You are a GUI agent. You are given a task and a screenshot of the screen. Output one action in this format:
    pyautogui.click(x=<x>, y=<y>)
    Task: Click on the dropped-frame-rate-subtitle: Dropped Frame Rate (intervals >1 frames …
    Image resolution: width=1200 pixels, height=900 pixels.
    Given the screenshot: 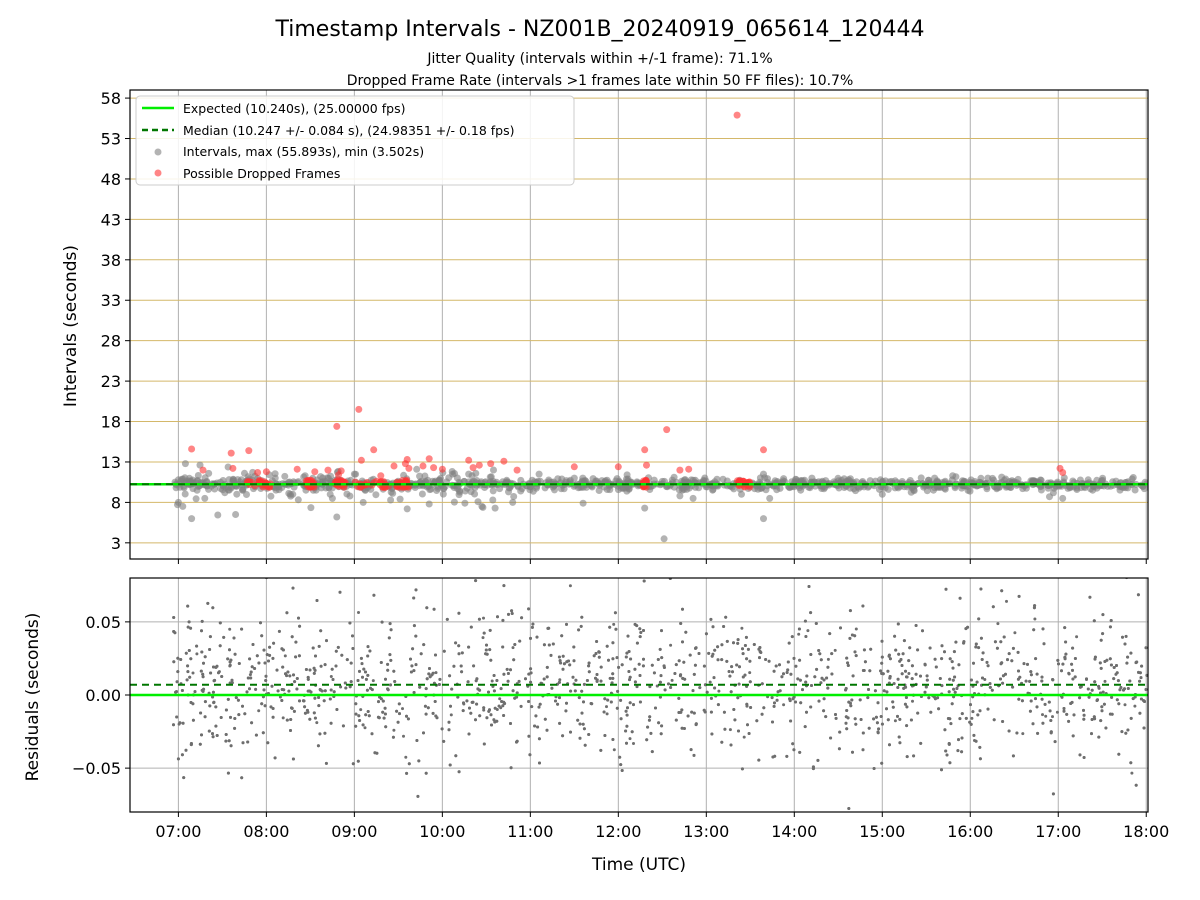 What is the action you would take?
    pyautogui.click(x=600, y=81)
    